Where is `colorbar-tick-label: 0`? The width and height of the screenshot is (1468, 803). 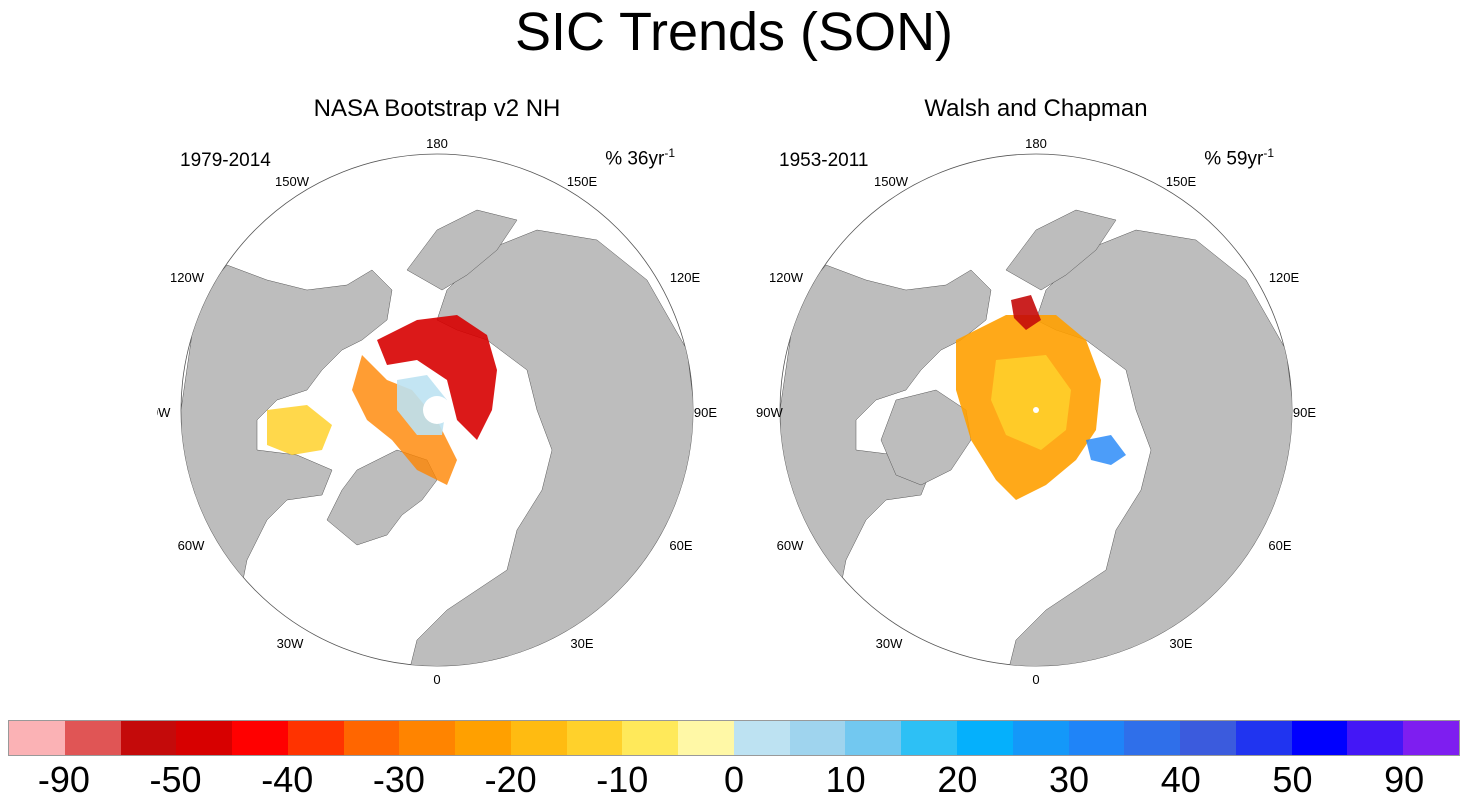 colorbar-tick-label: 0 is located at coordinates (734, 779).